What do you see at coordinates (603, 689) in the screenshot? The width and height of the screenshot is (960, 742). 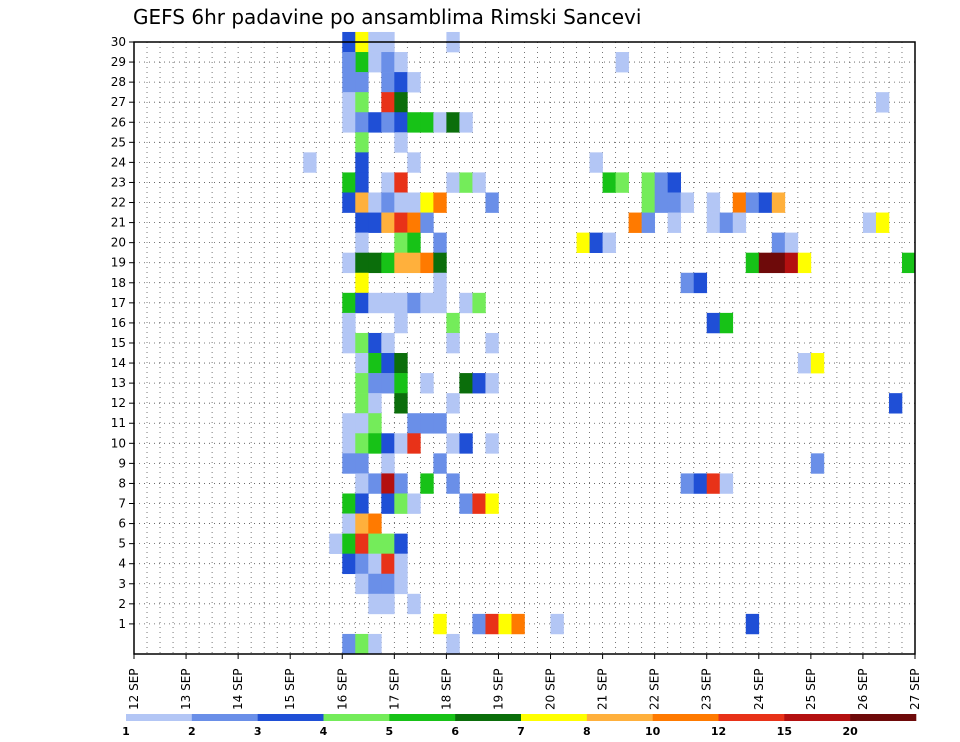 I see `x-tick-label: 21 SEP` at bounding box center [603, 689].